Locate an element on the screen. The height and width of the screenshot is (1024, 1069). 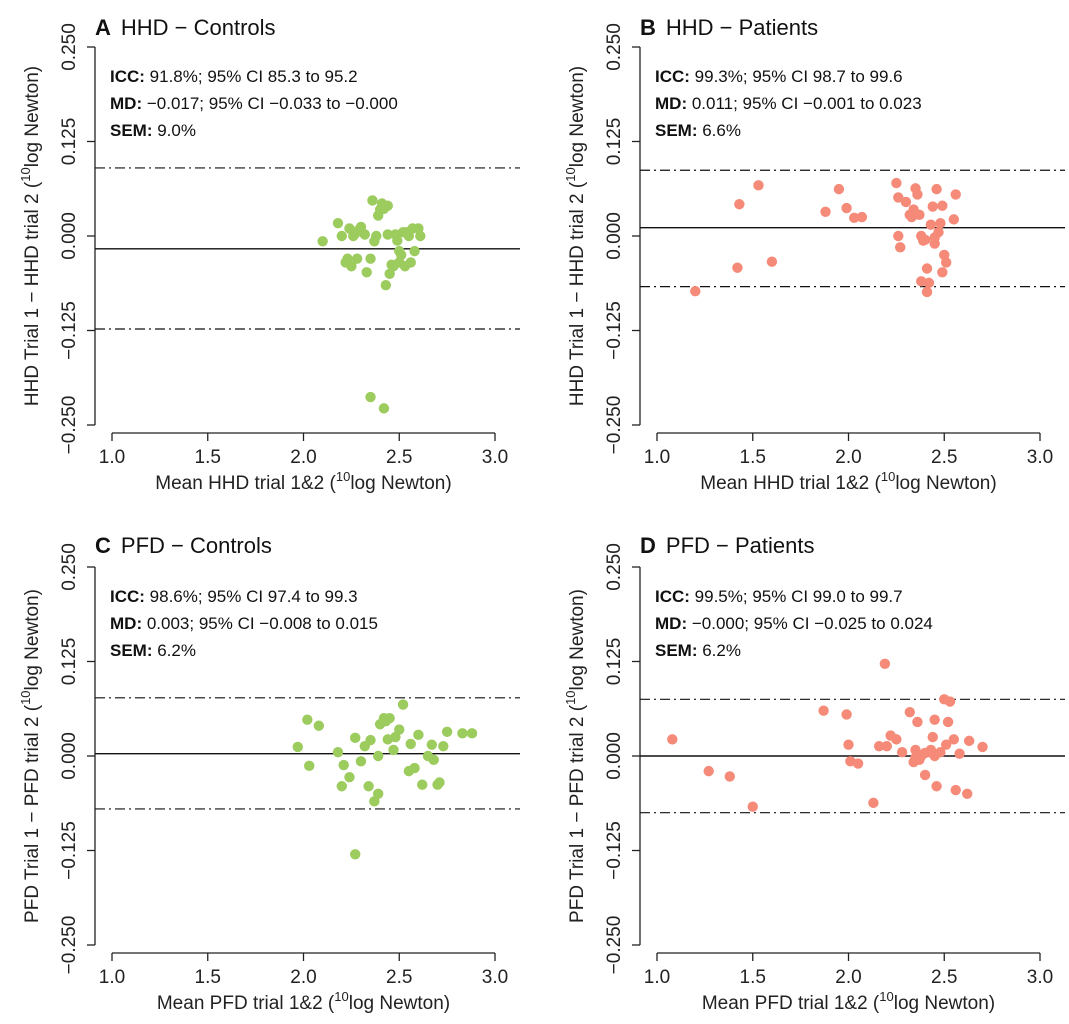
stat-value: 6.6% is located at coordinates (719, 130).